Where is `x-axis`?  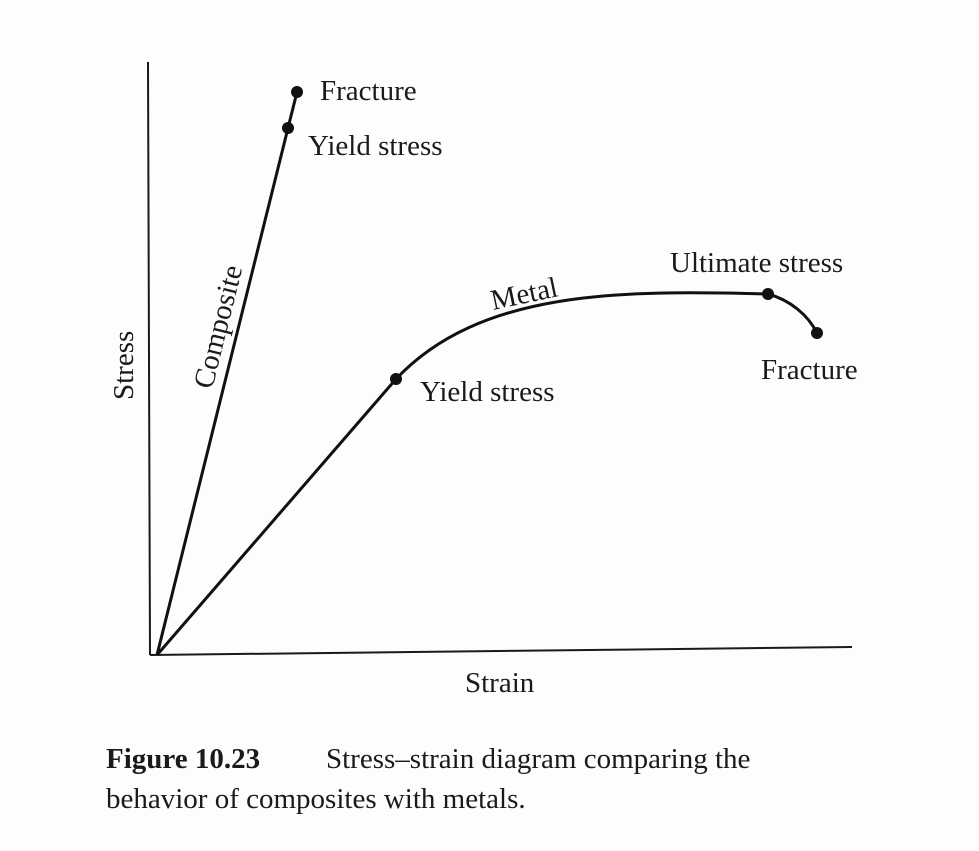 x-axis is located at coordinates (501, 651).